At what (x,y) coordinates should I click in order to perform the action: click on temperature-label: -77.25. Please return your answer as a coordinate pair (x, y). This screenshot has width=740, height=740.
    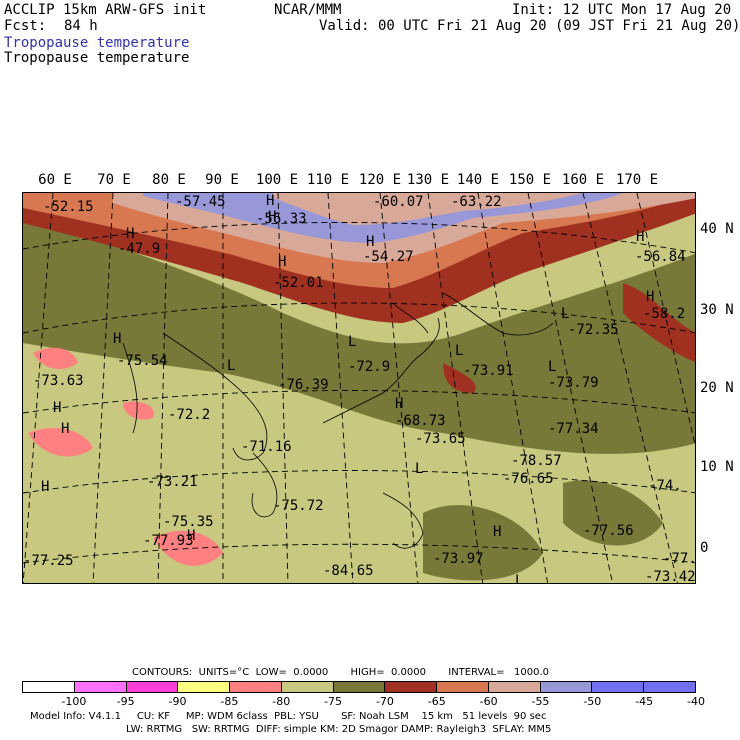
    Looking at the image, I should click on (48, 561).